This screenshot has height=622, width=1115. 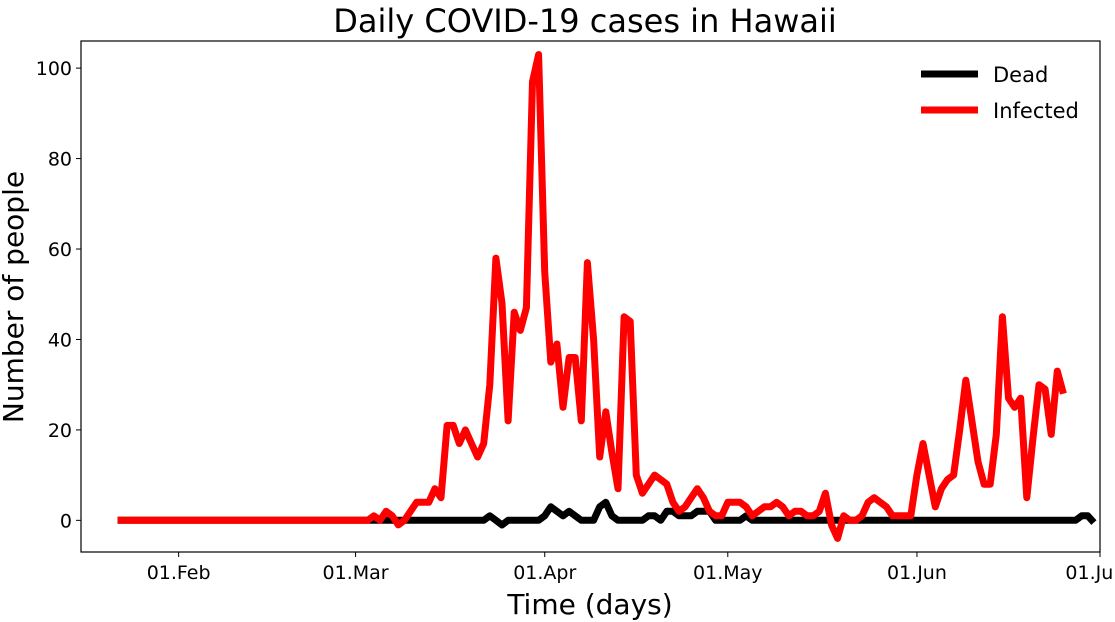 I want to click on x-tick-label: 01.Feb, so click(x=179, y=573).